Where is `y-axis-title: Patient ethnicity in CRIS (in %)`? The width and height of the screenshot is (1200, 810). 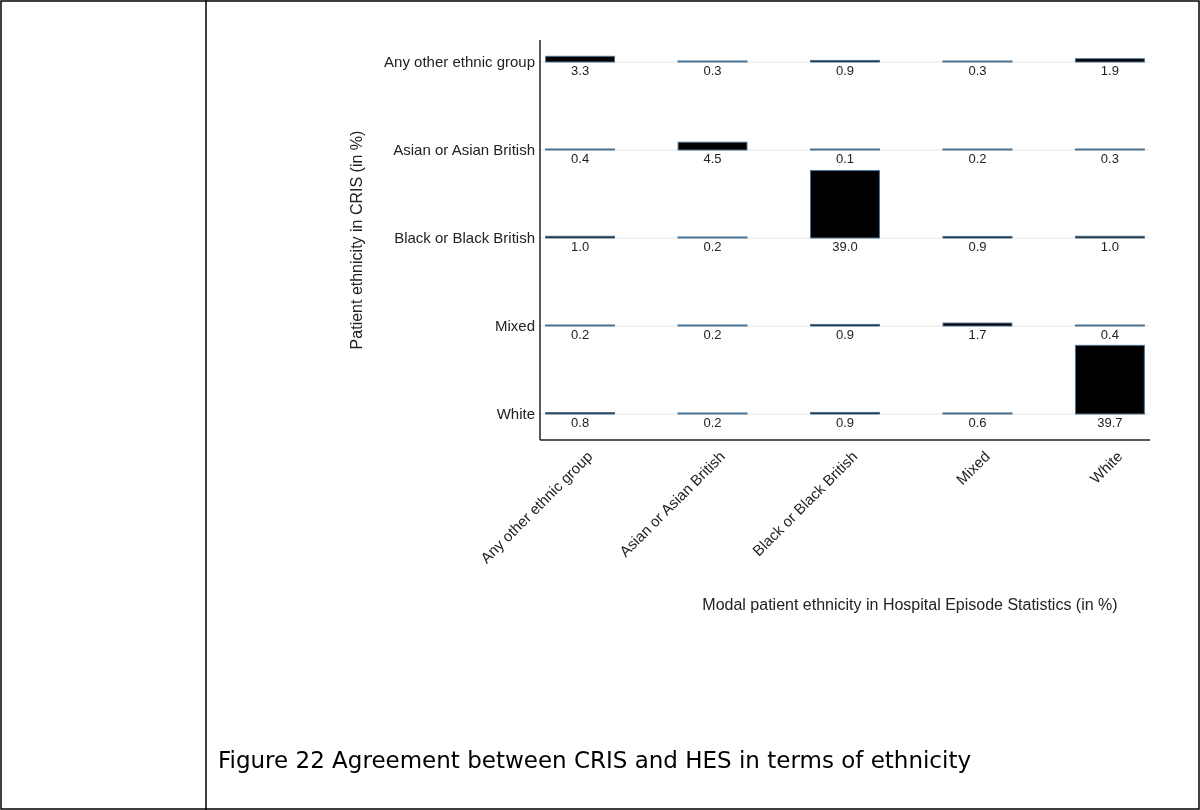
y-axis-title: Patient ethnicity in CRIS (in %) is located at coordinates (356, 240).